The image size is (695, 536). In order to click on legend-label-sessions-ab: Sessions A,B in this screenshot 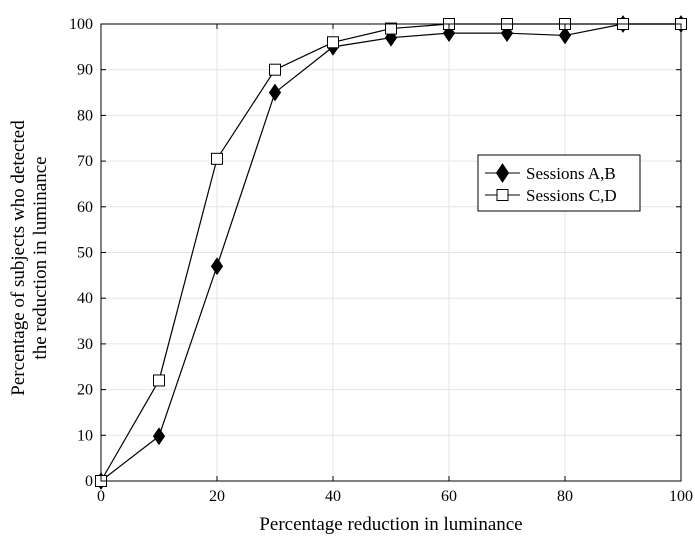, I will do `click(571, 173)`.